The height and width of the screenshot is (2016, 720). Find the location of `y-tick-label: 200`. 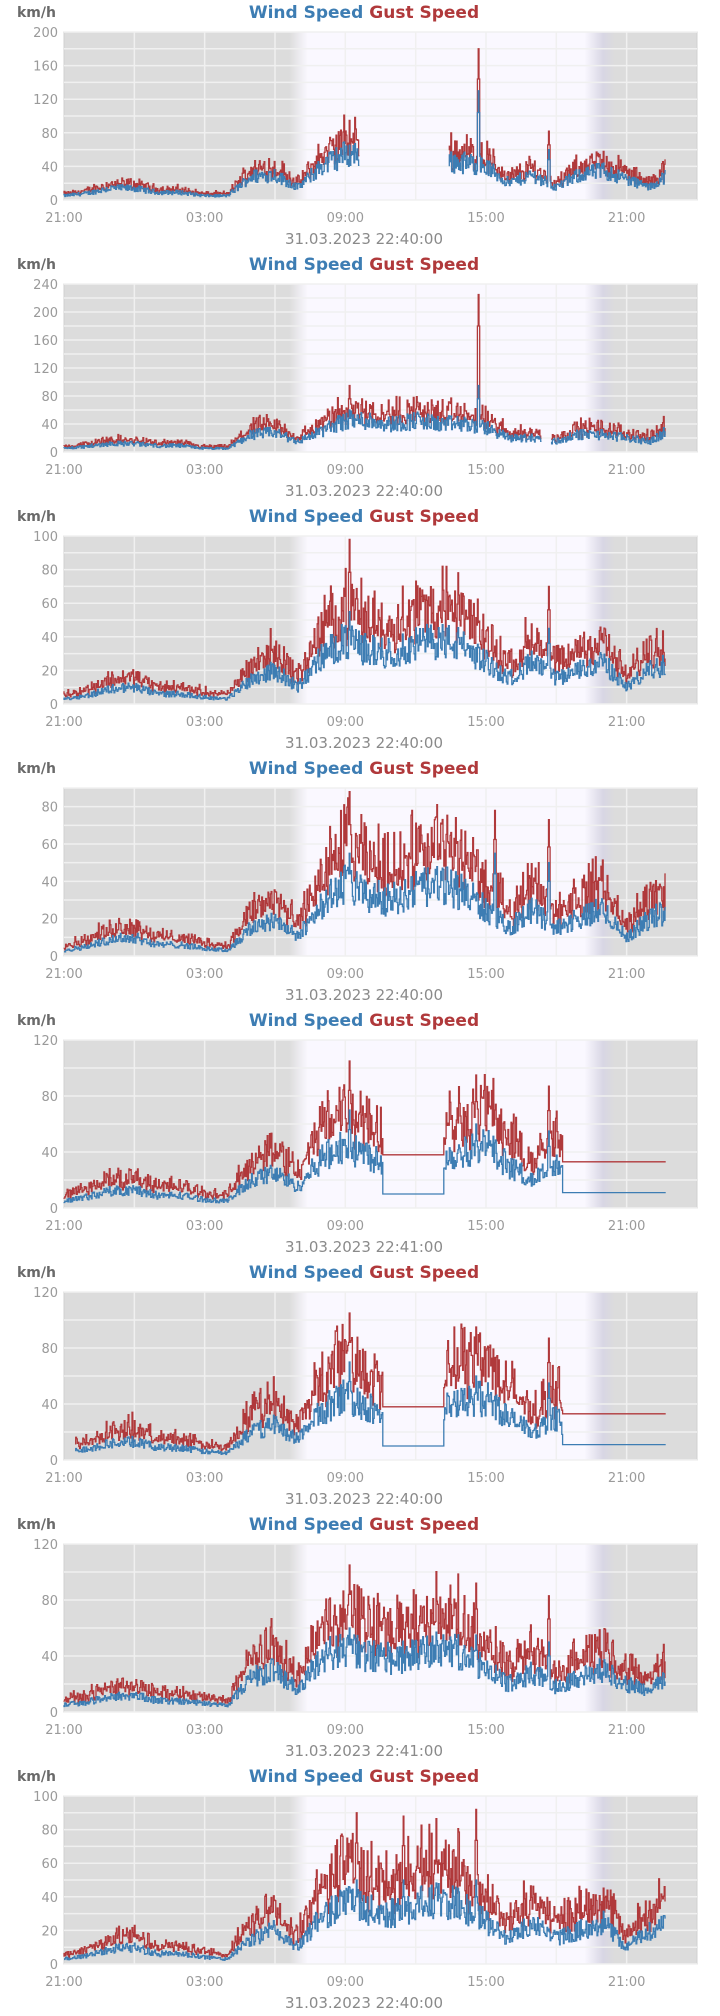

y-tick-label: 200 is located at coordinates (45, 33).